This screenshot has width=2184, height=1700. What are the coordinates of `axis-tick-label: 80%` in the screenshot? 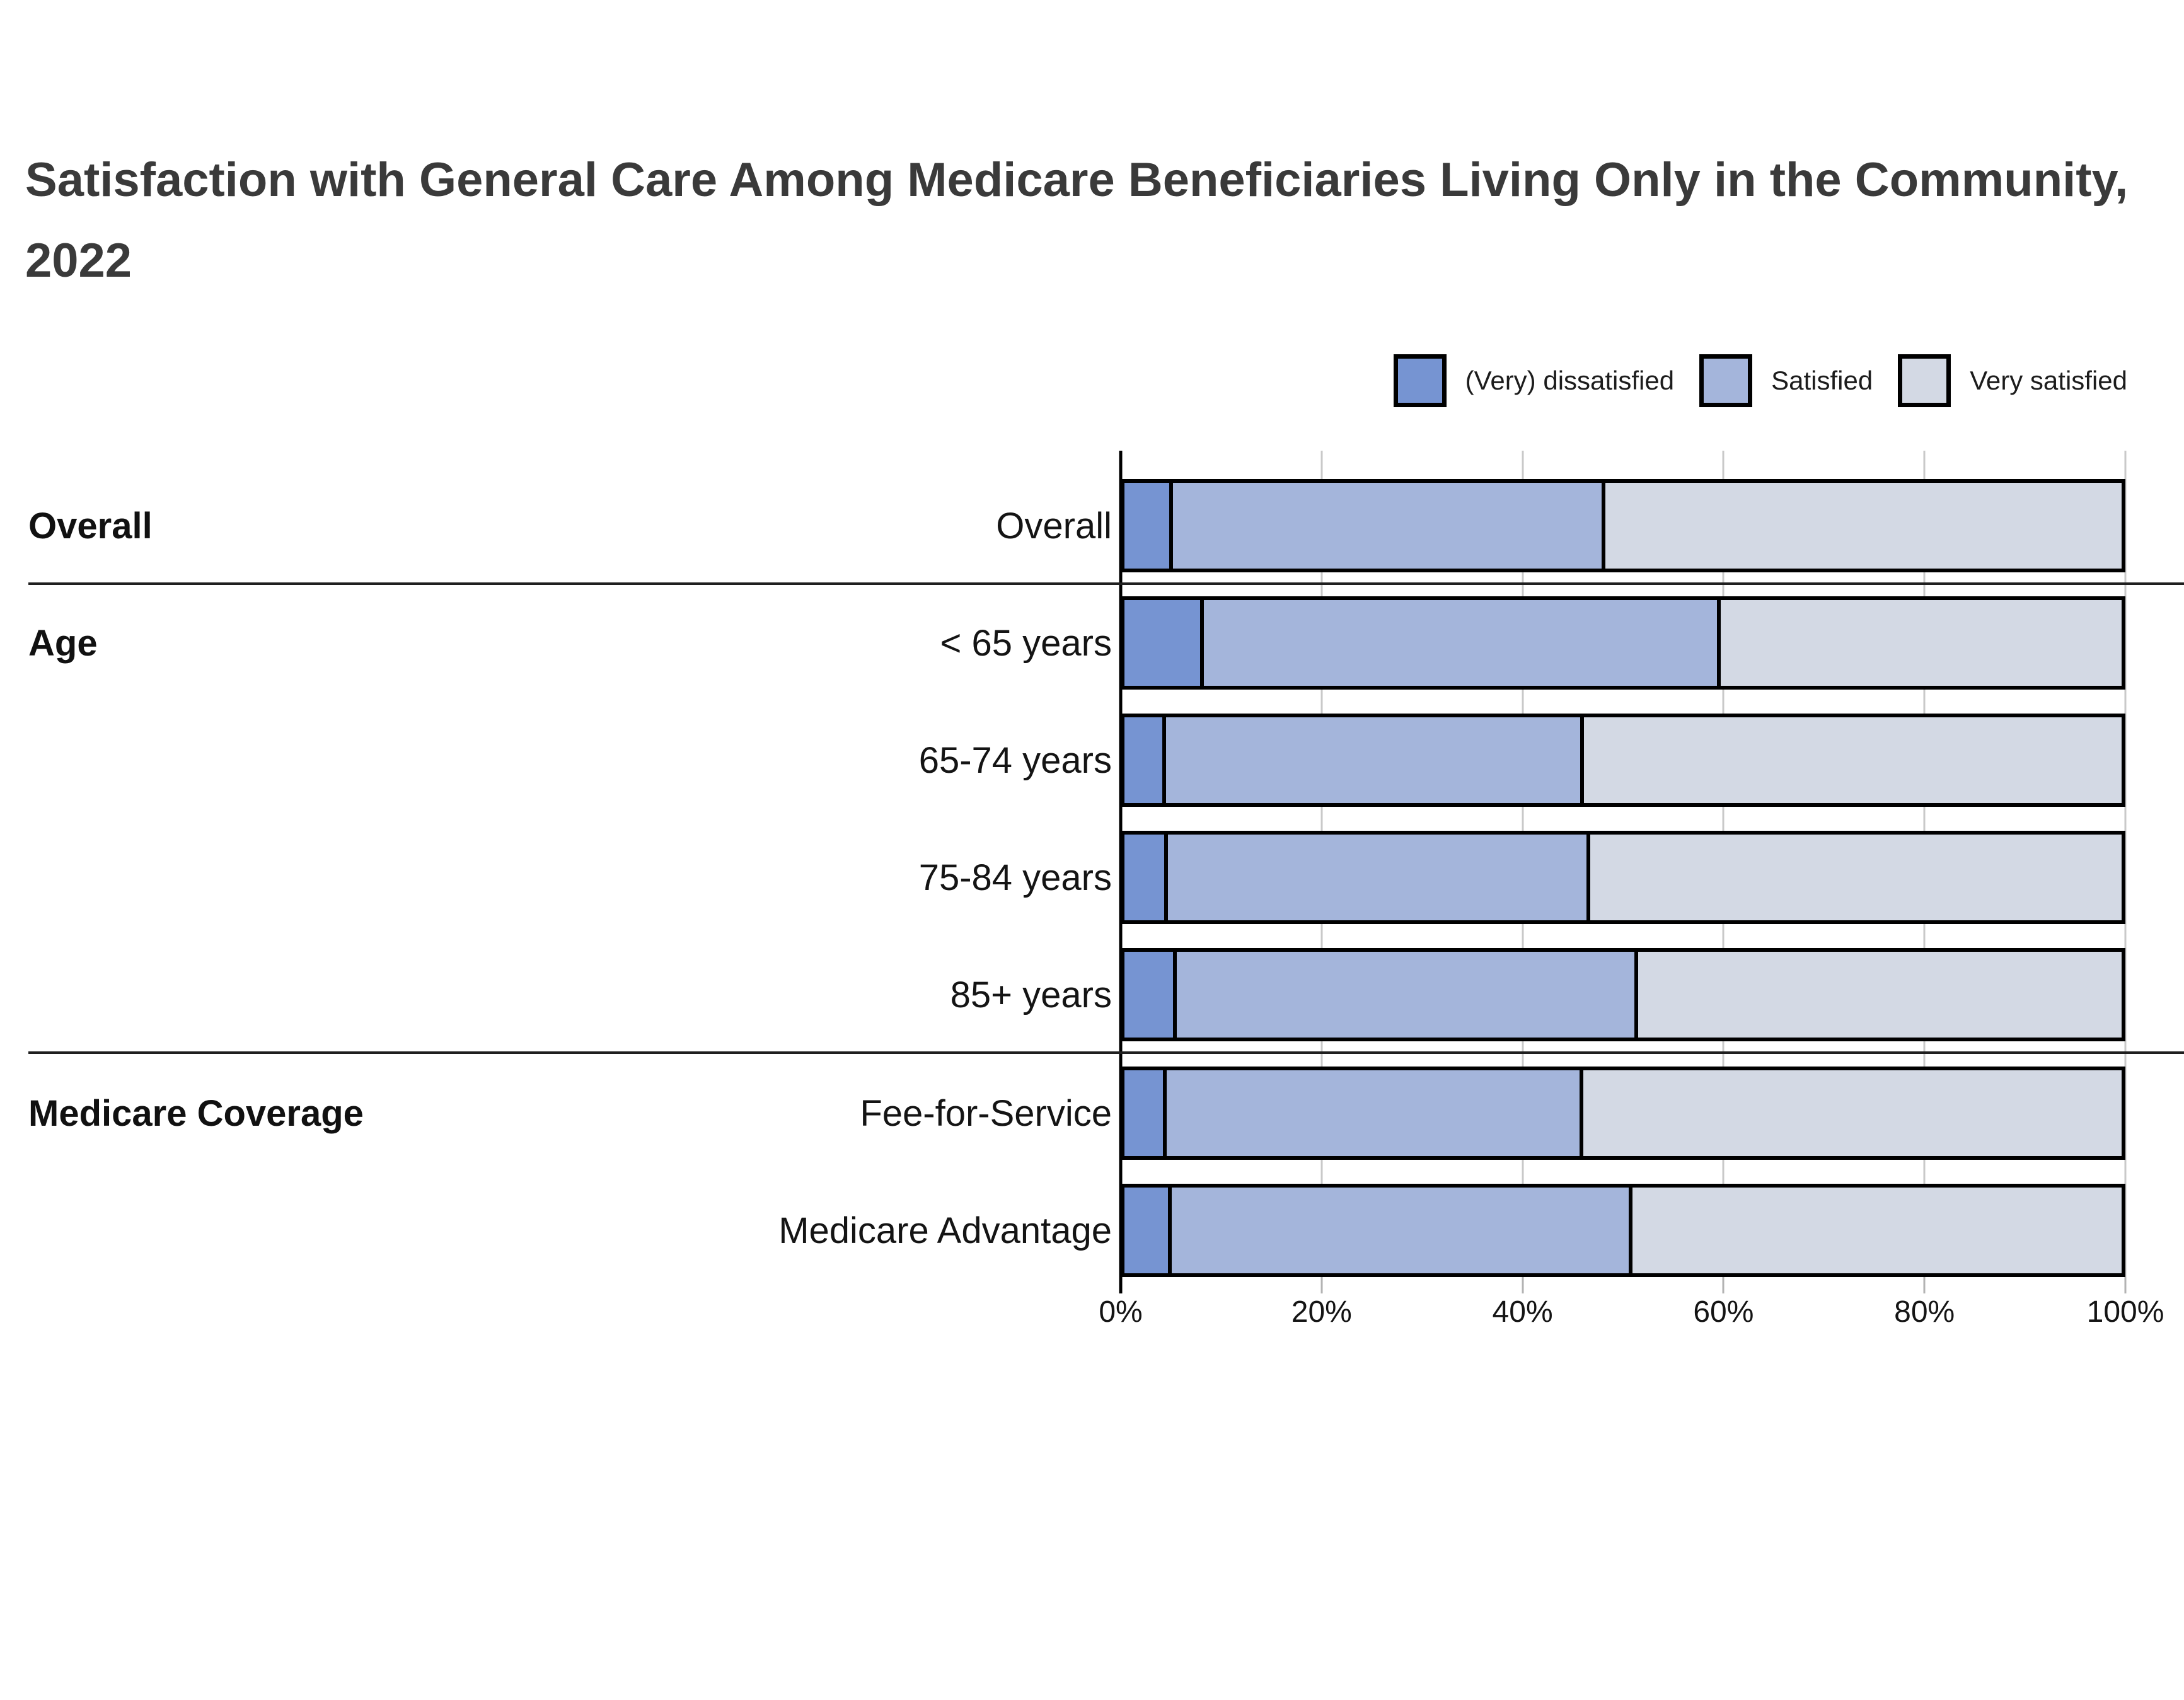 It's located at (1924, 1312).